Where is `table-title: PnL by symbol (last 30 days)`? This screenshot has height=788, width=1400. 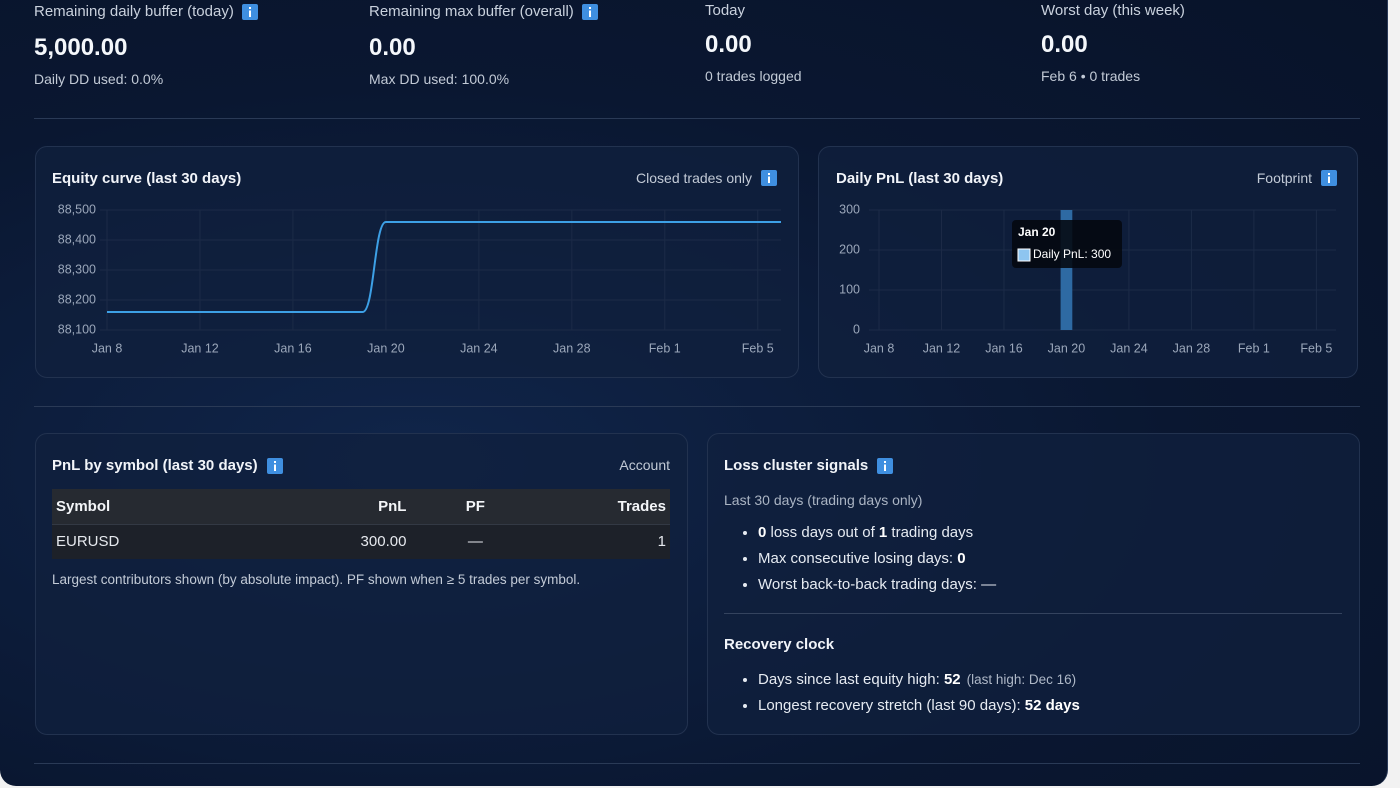
table-title: PnL by symbol (last 30 days) is located at coordinates (167, 465).